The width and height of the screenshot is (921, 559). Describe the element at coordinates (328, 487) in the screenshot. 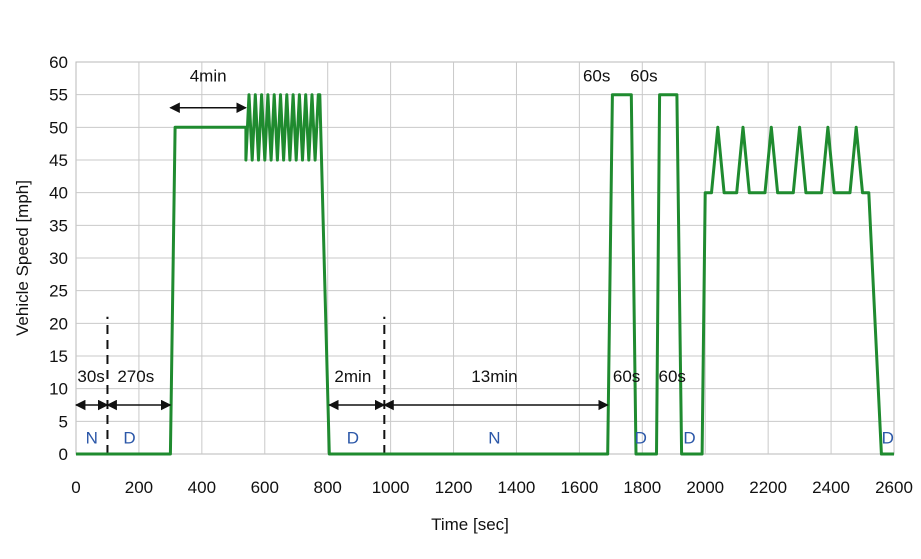

I see `x-tick-label: 800` at that location.